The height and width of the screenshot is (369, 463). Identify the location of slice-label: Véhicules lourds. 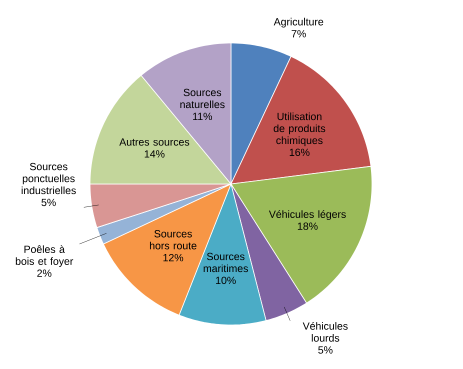
(325, 332).